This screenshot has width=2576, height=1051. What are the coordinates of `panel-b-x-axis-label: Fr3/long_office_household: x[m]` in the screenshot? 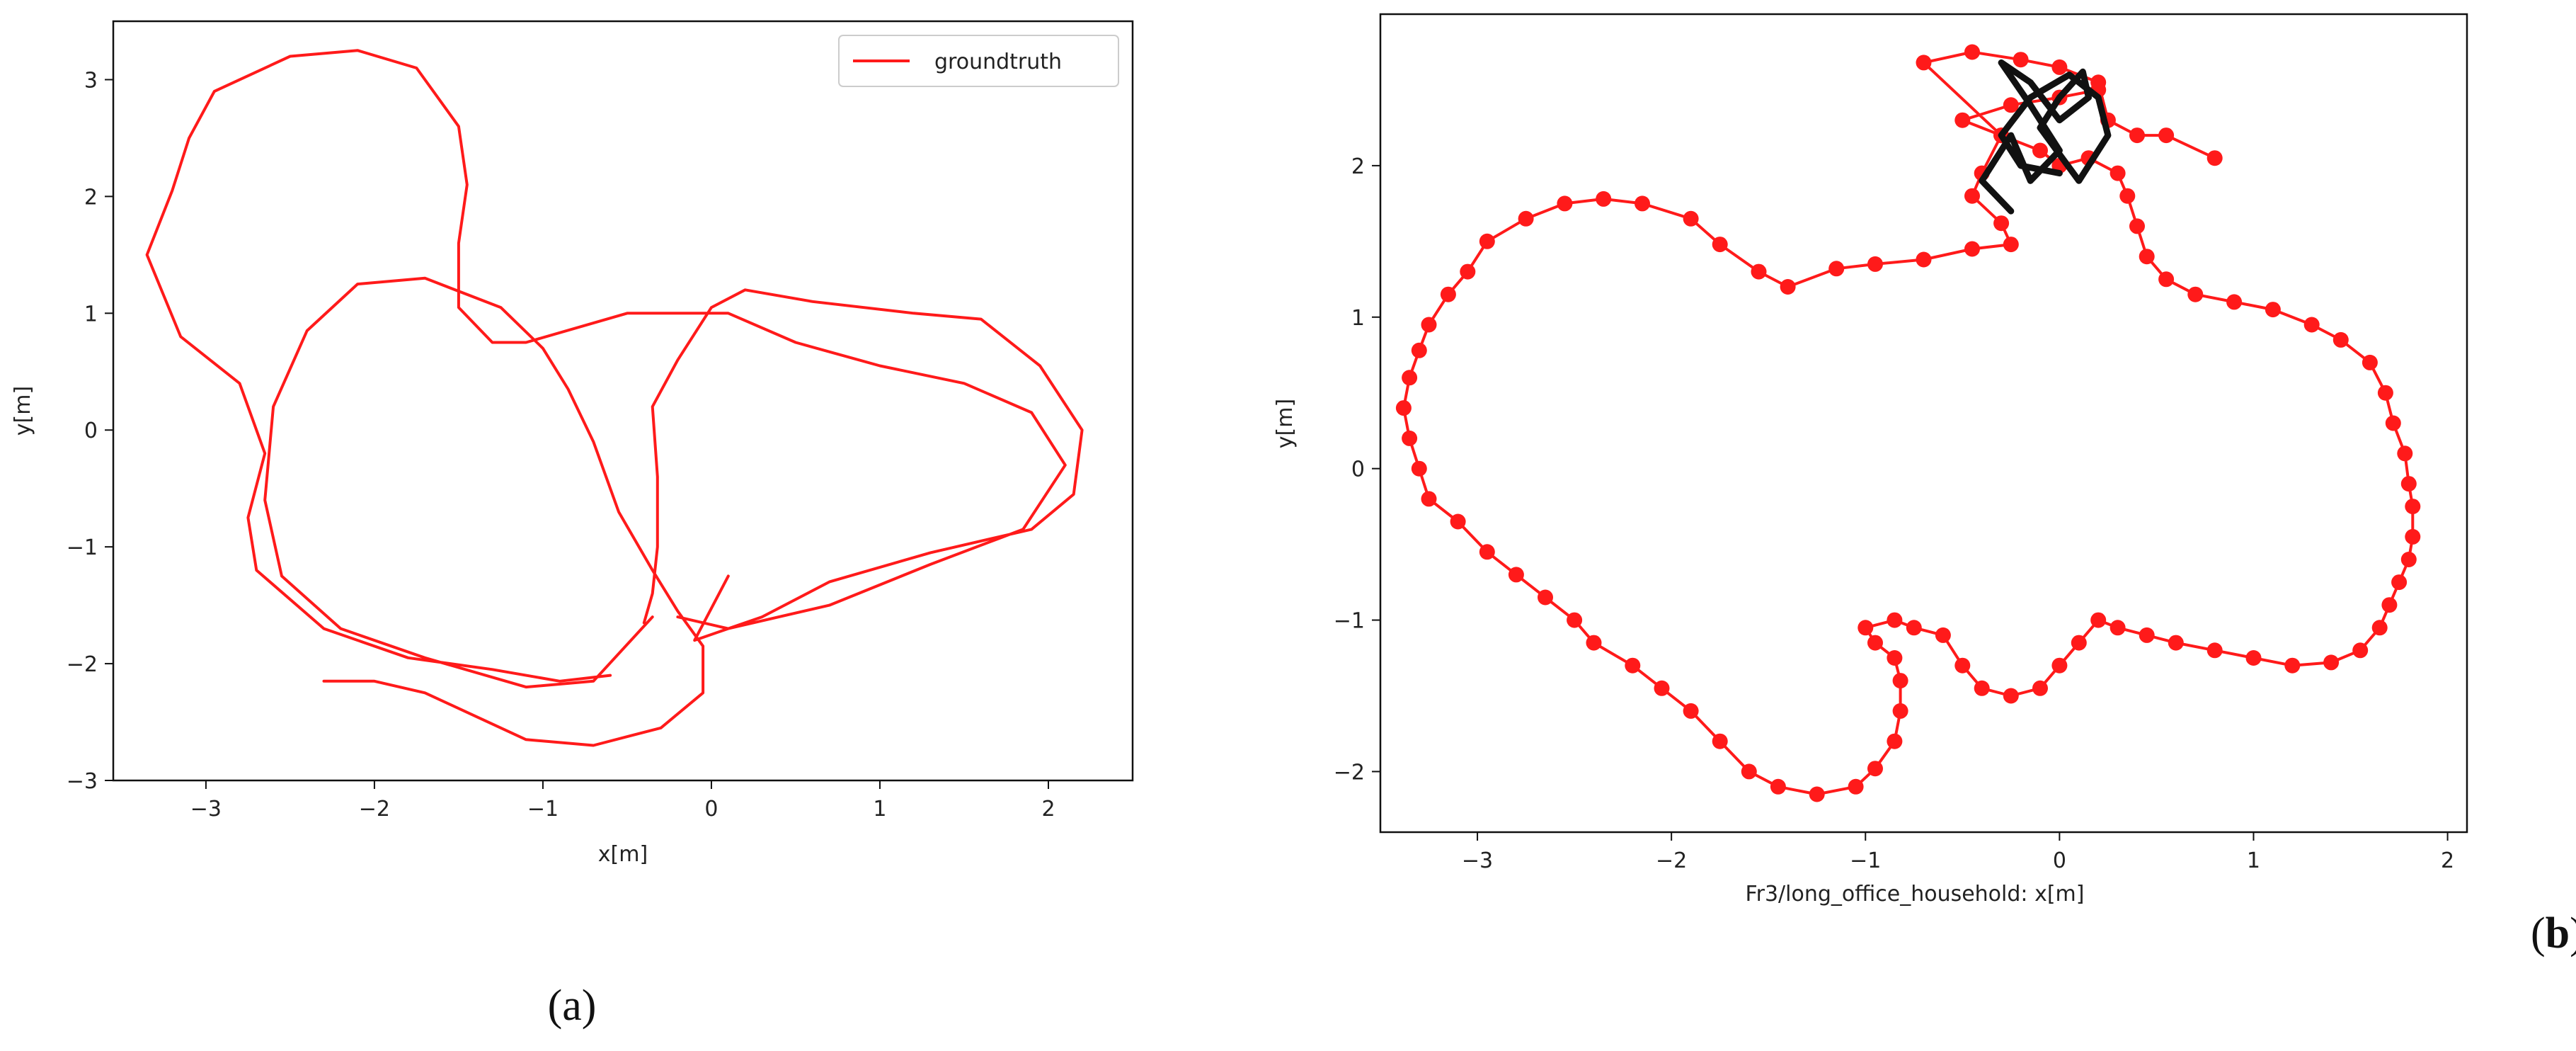 It's located at (1915, 895).